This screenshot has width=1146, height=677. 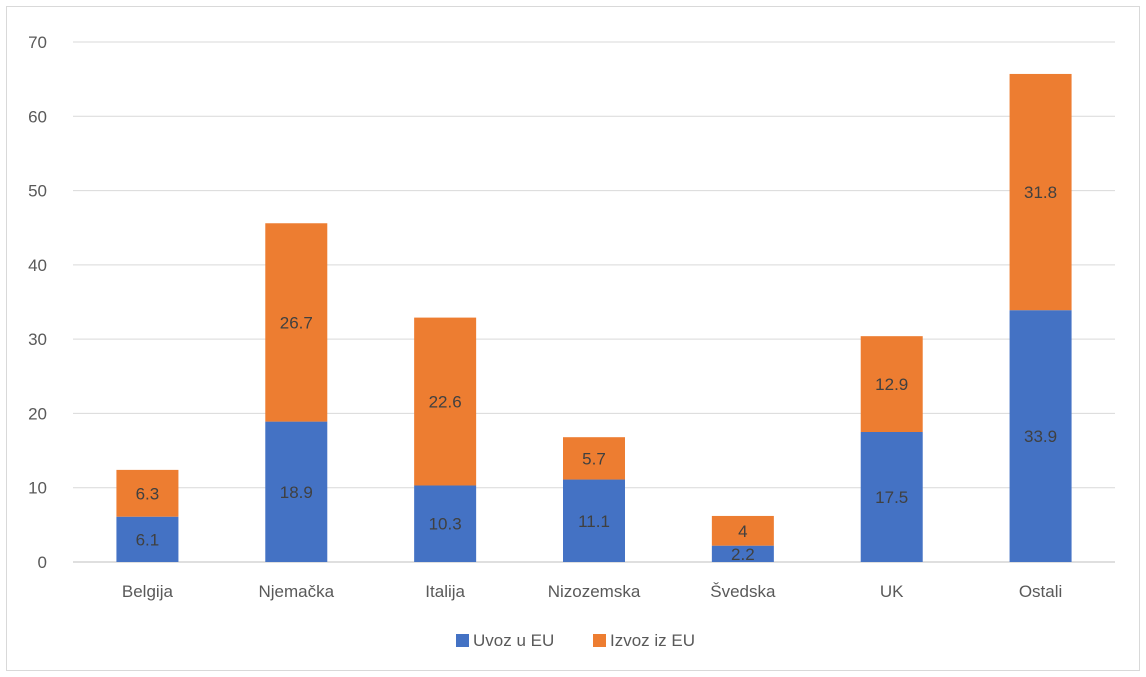 I want to click on data-label: 26.7, so click(x=296, y=322).